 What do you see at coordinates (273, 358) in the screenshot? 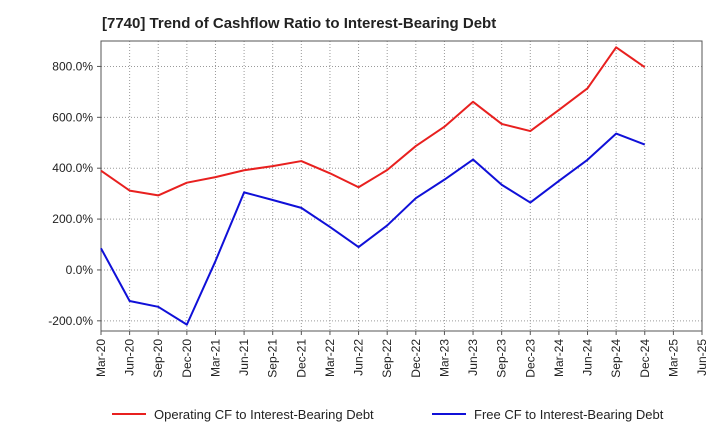
I see `x-tick-label: Sep-21` at bounding box center [273, 358].